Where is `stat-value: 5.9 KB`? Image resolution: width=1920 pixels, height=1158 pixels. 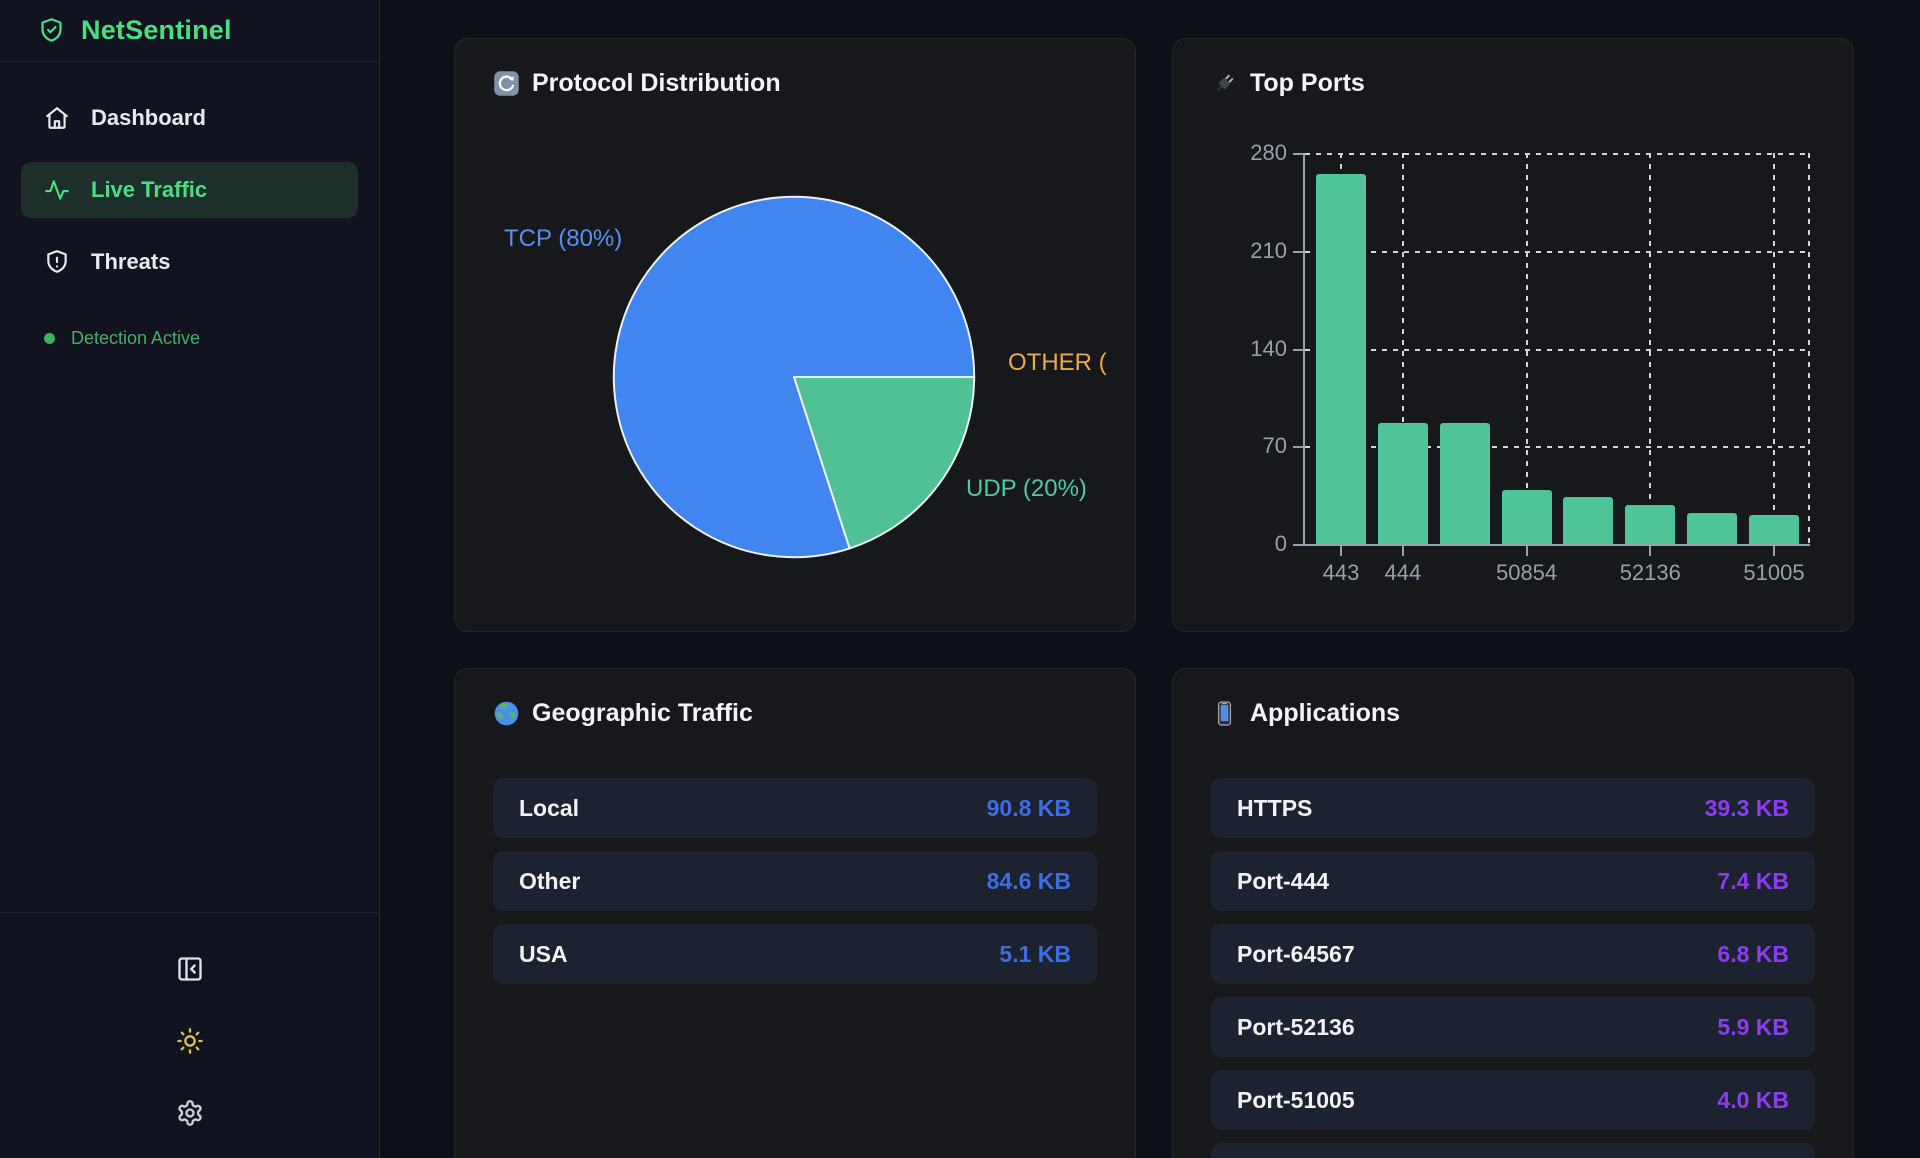
stat-value: 5.9 KB is located at coordinates (1753, 1026).